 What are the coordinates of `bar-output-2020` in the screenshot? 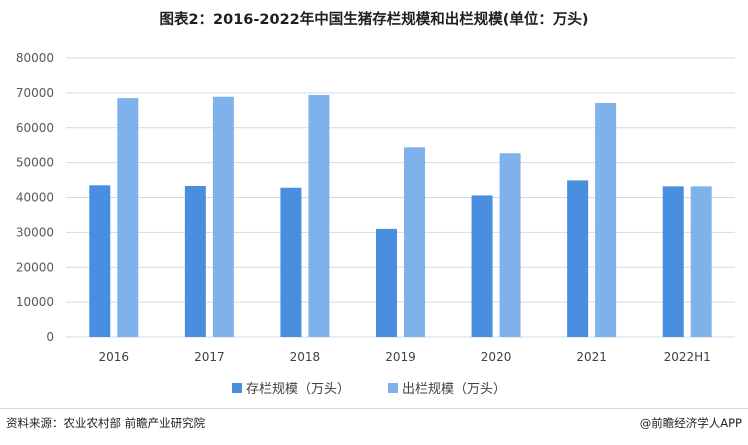 It's located at (510, 245).